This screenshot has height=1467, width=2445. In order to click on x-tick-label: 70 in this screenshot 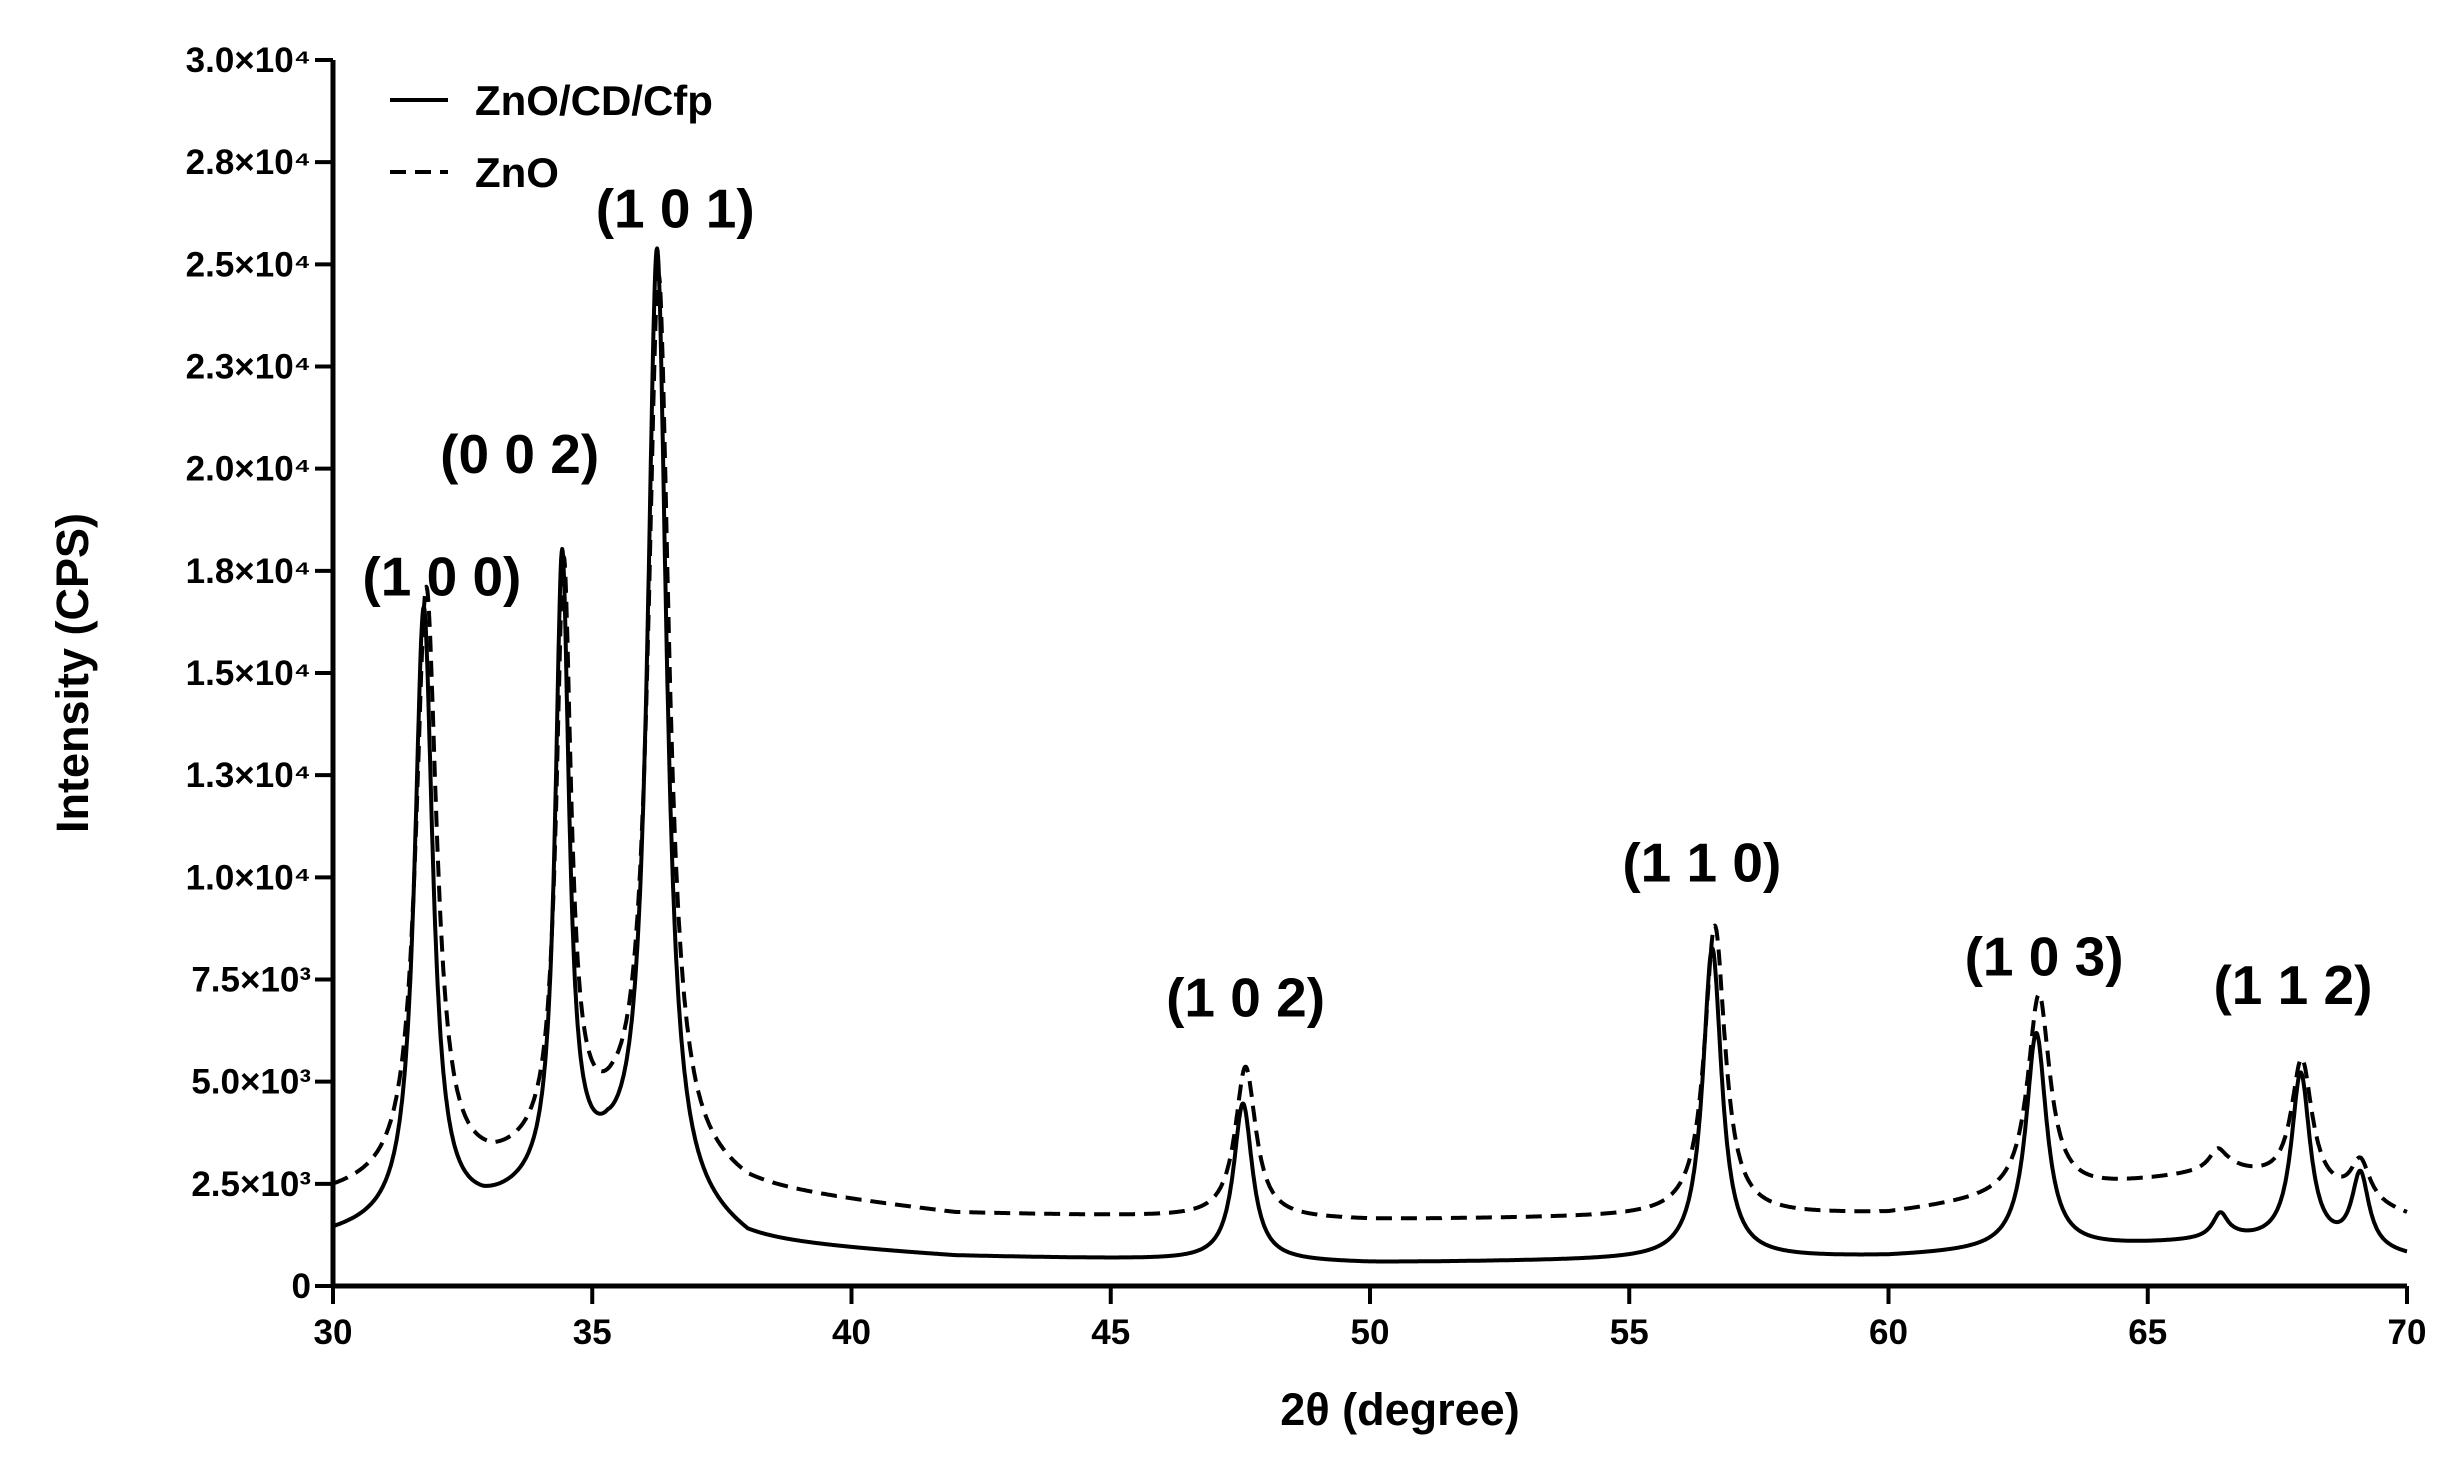, I will do `click(2407, 1332)`.